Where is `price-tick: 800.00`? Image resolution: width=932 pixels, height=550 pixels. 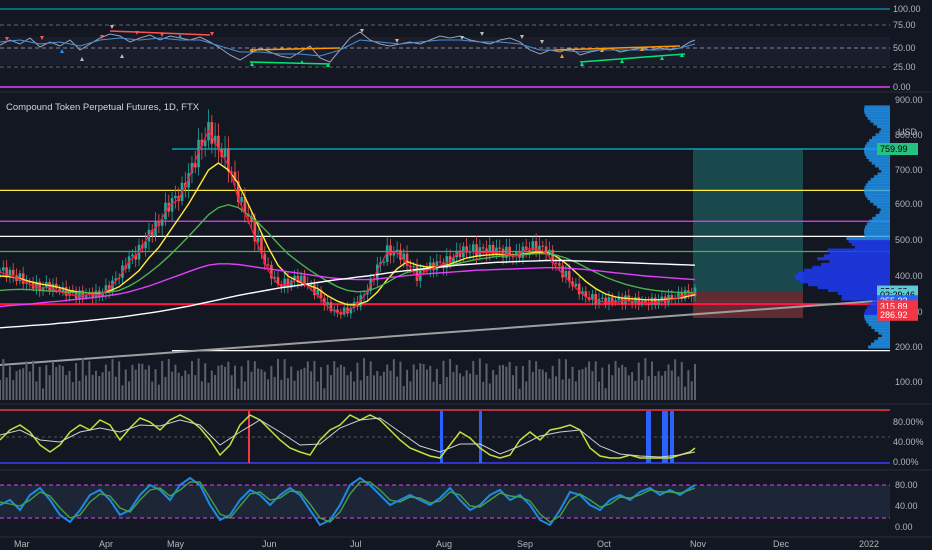 price-tick: 800.00 is located at coordinates (909, 135).